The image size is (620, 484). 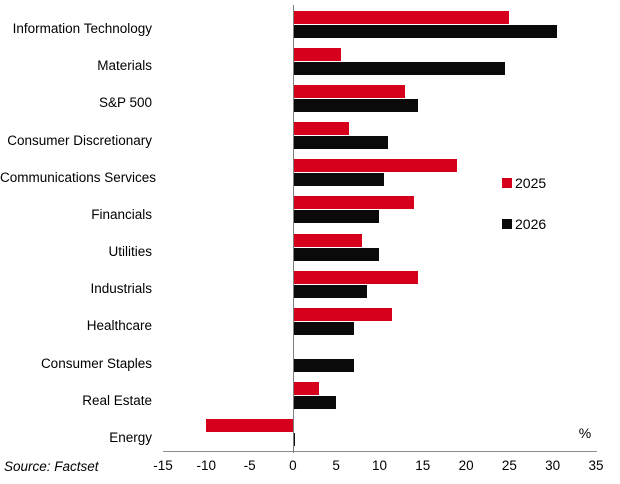 I want to click on category-label: Real Estate, so click(x=117, y=400).